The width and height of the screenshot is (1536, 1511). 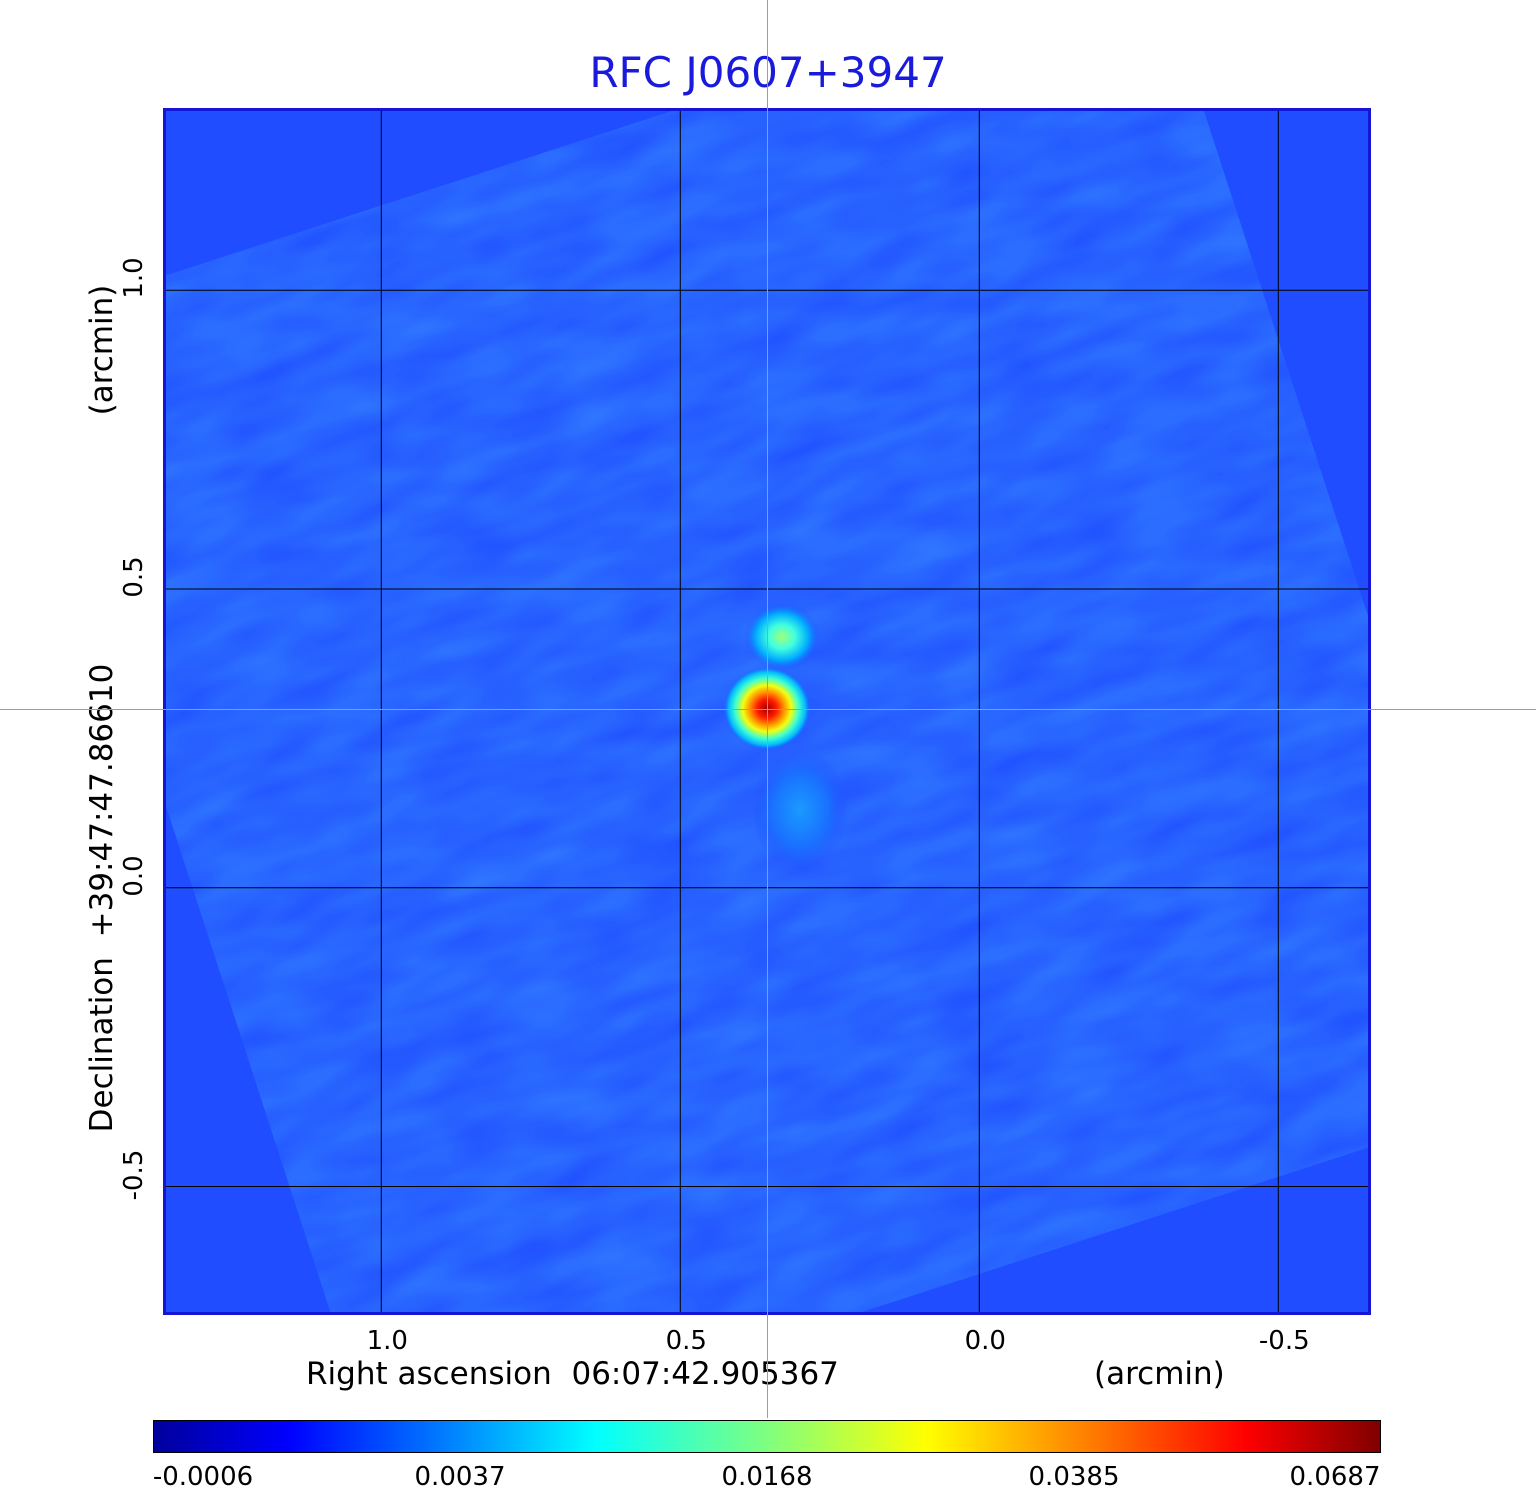 I want to click on y-tick-label: 0.0, so click(x=134, y=876).